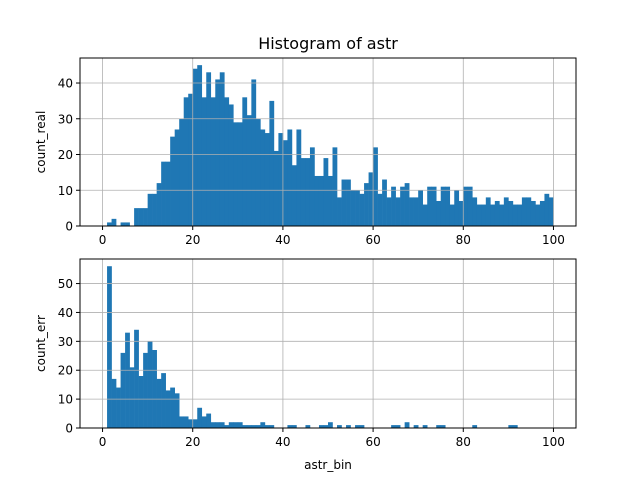  What do you see at coordinates (41, 343) in the screenshot?
I see `y-axis-label: count_err` at bounding box center [41, 343].